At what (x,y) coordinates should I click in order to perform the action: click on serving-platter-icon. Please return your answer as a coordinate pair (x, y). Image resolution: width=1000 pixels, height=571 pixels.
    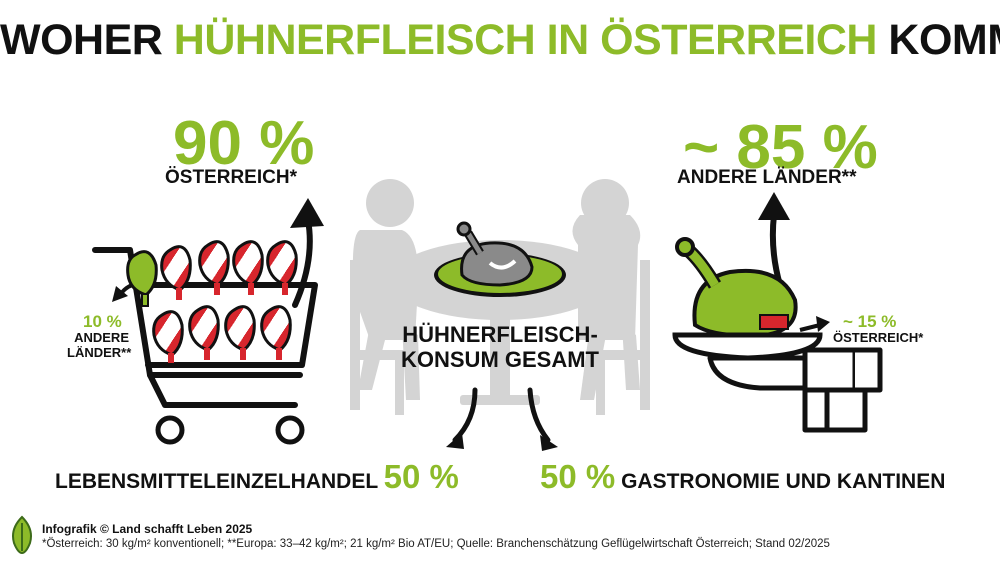
    Looking at the image, I should click on (777, 312).